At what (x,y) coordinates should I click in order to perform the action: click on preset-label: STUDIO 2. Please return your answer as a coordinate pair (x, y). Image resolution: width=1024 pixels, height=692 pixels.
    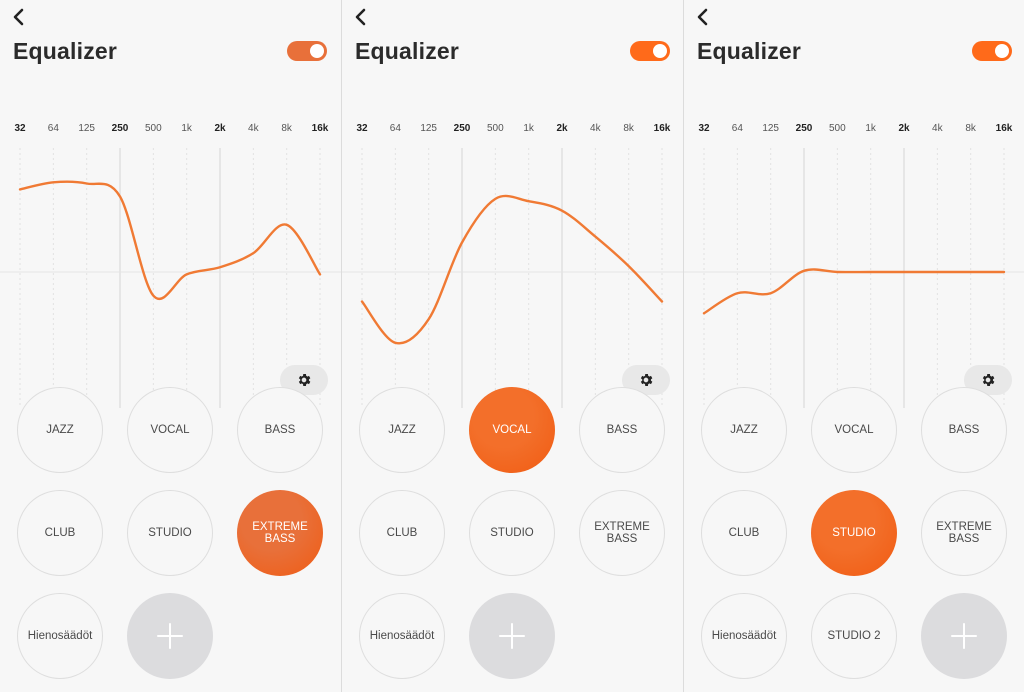
    Looking at the image, I should click on (854, 636).